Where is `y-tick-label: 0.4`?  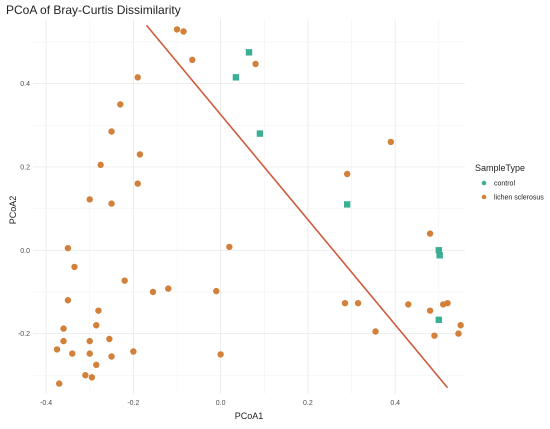
y-tick-label: 0.4 is located at coordinates (25, 84).